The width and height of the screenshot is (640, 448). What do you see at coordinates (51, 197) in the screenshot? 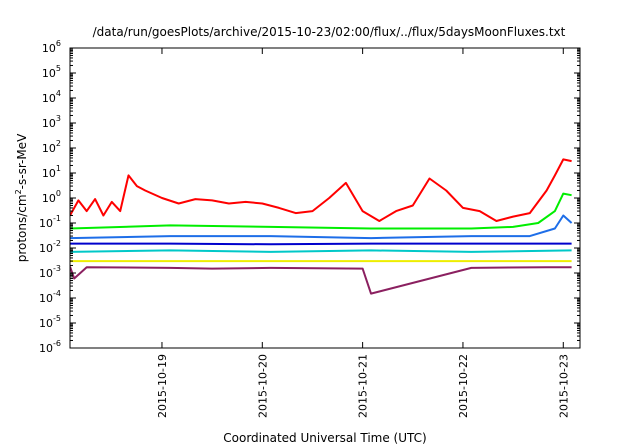
I see `y-tick-label: 10⁰` at bounding box center [51, 197].